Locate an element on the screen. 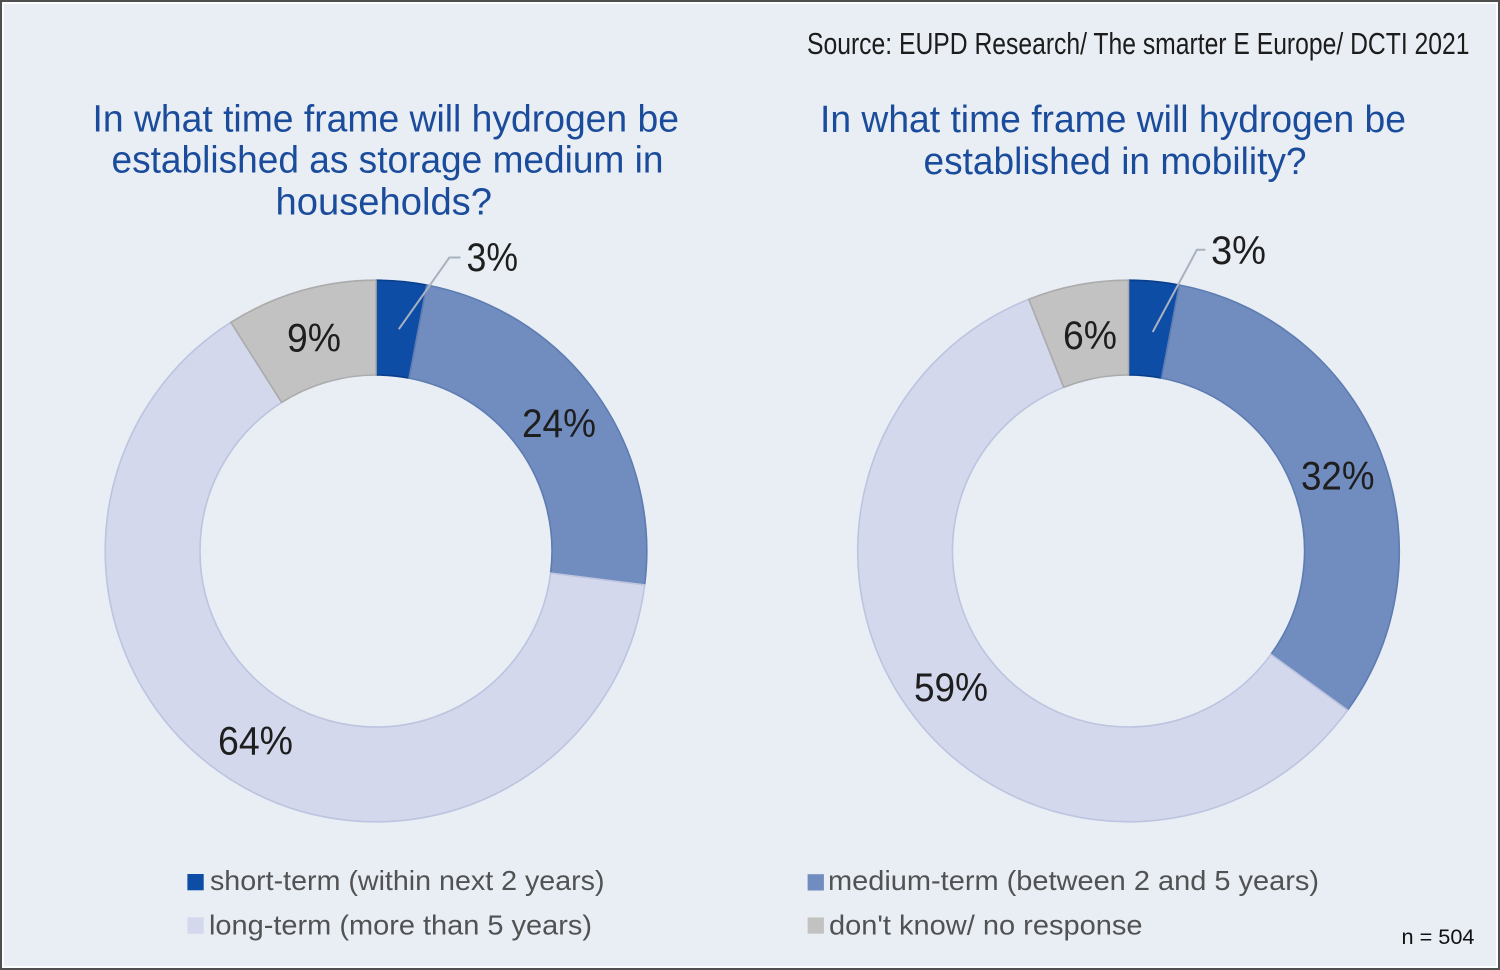  svg-text: households? is located at coordinates (384, 203).